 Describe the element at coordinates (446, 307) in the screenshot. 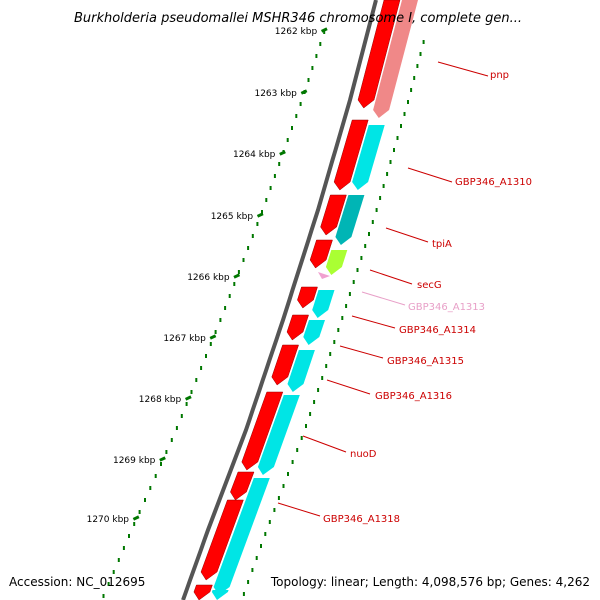

I see `gene-label: GBP346_A1313` at that location.